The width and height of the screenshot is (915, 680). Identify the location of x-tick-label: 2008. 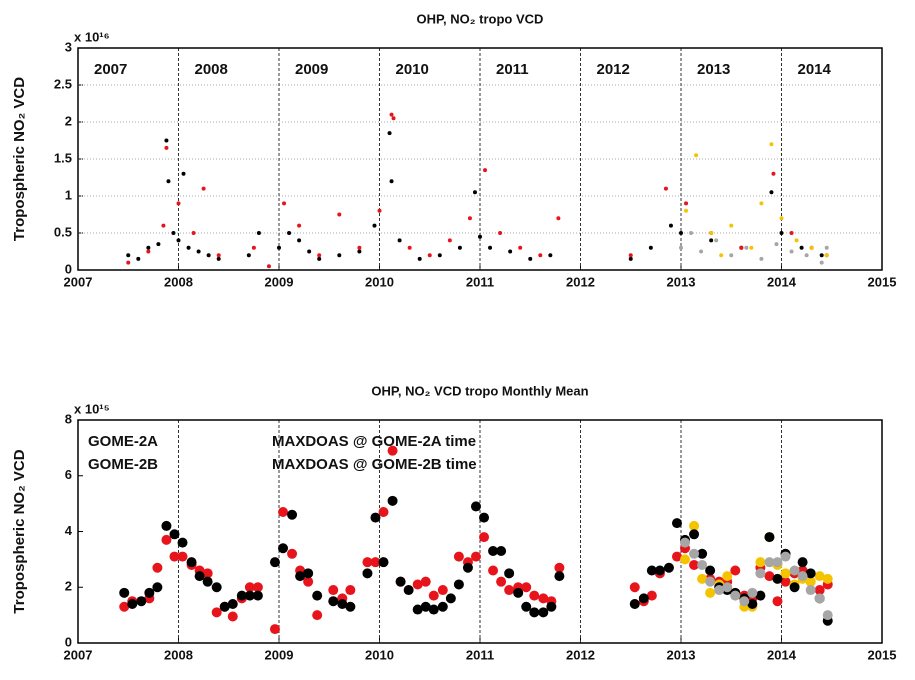
(178, 654).